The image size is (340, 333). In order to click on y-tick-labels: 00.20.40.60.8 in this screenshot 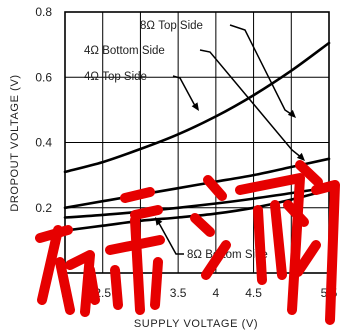, I will do `click(43, 142)`.